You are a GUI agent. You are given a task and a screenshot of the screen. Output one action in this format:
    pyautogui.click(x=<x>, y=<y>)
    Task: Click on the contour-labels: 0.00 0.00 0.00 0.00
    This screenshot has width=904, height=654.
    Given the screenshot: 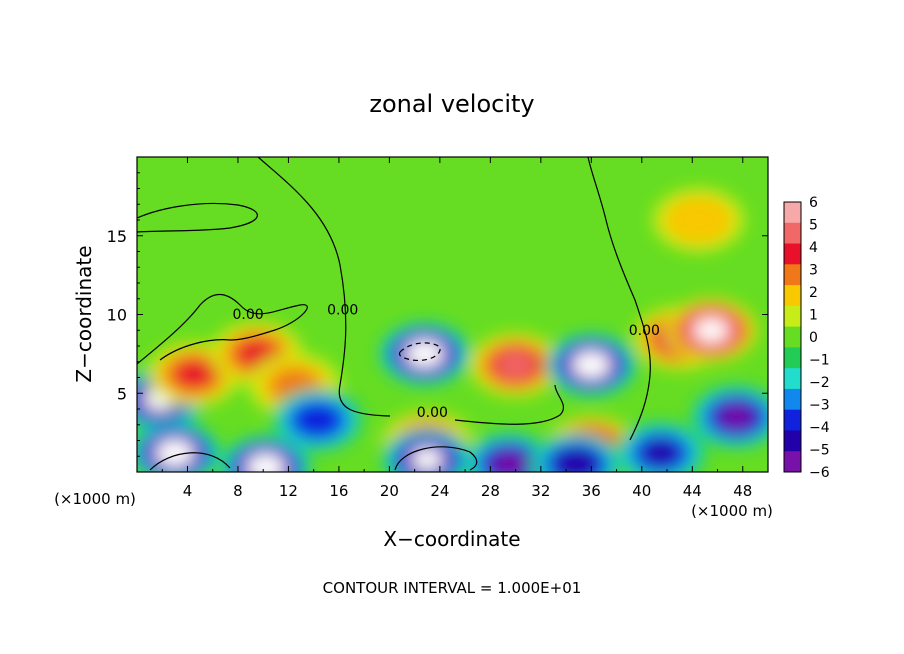 What is the action you would take?
    pyautogui.click(x=445, y=362)
    